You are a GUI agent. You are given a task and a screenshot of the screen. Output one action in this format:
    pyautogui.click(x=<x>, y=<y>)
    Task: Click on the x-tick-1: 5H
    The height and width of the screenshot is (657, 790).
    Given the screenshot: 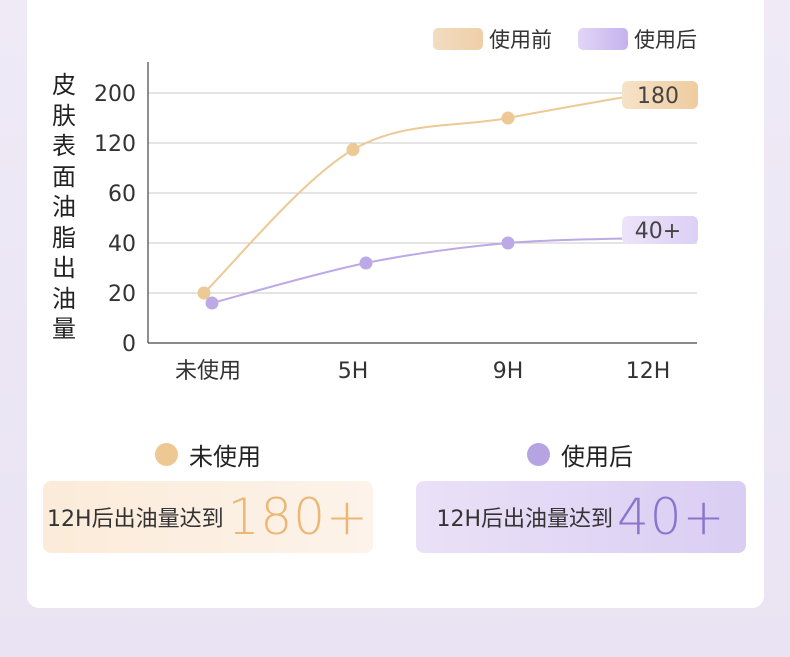 What is the action you would take?
    pyautogui.click(x=353, y=371)
    